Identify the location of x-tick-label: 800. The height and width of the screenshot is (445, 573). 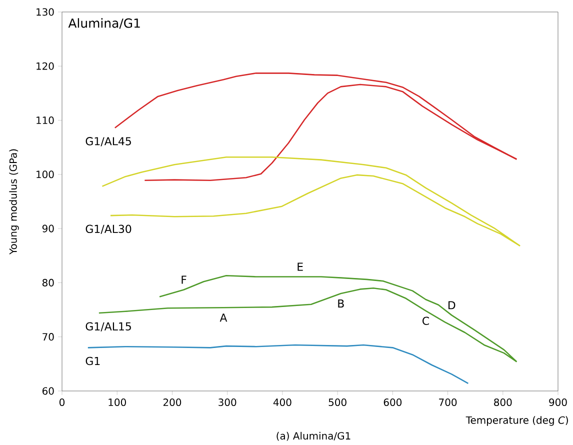
(503, 402).